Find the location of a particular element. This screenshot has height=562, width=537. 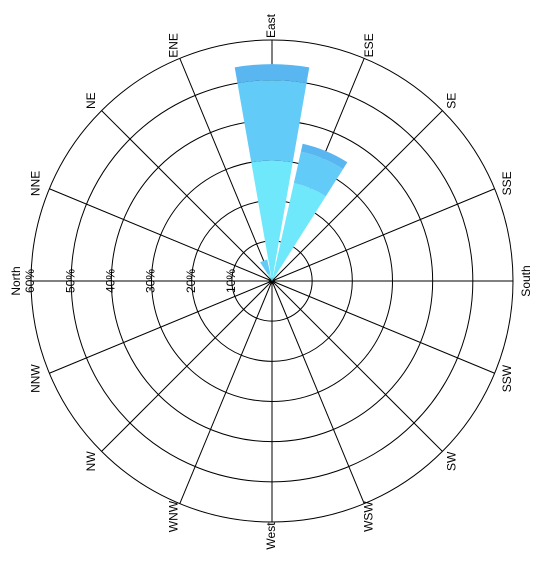

direction-label: NNE is located at coordinates (36, 183).